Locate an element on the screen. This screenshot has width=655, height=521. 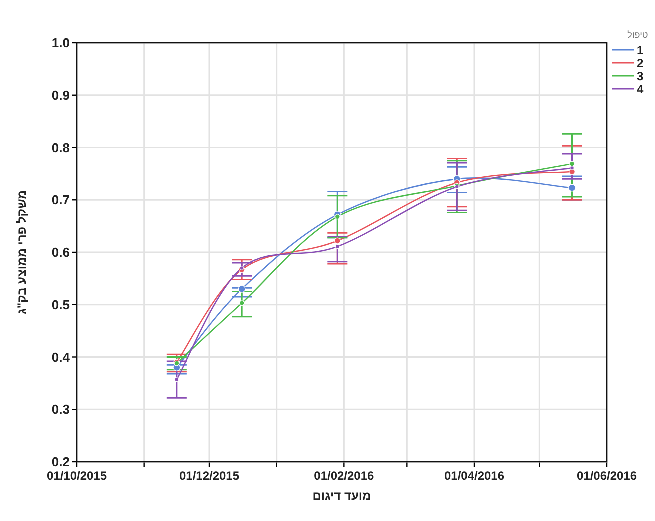
y-tick-label: 0.5 is located at coordinates (61, 304).